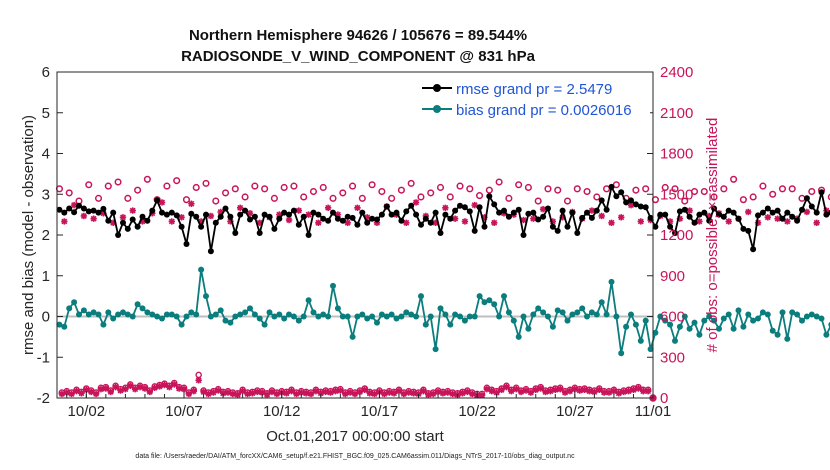 Image resolution: width=830 pixels, height=470 pixels. Describe the element at coordinates (672, 276) in the screenshot. I see `y2-tick-label: 900` at that location.